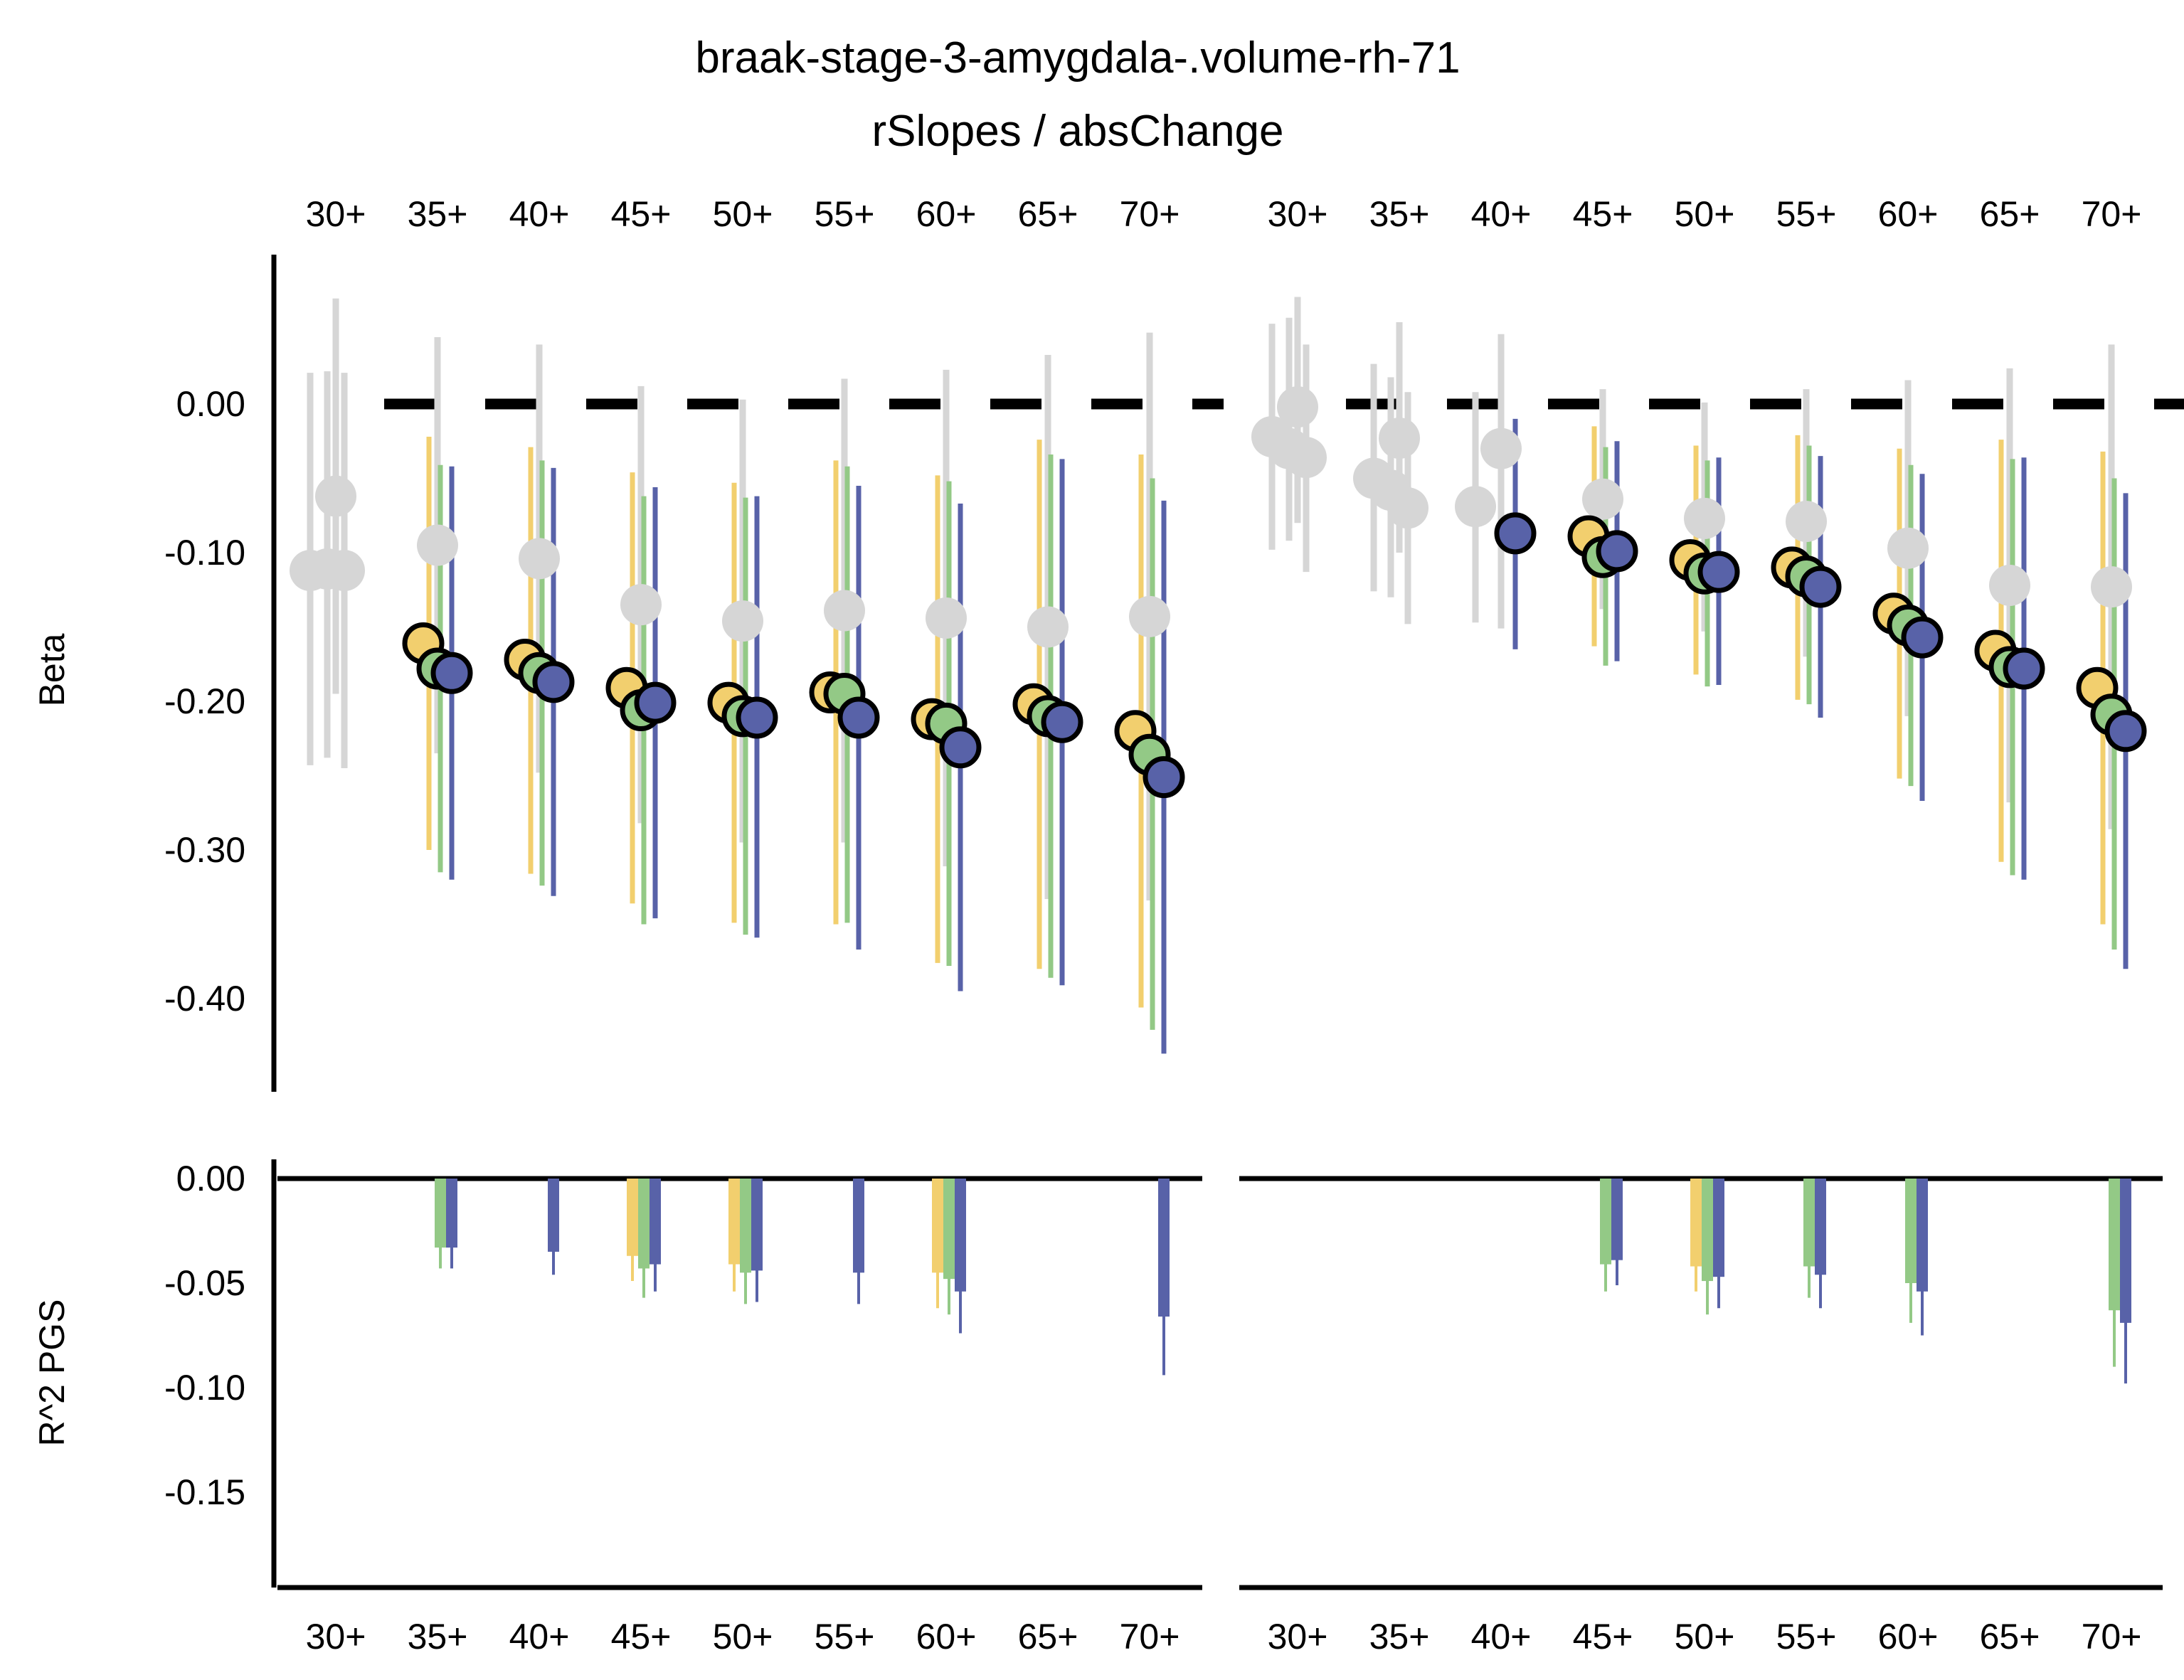 This screenshot has height=1680, width=2184. Describe the element at coordinates (204, 701) in the screenshot. I see `beta-ytick-label: -0.20` at that location.